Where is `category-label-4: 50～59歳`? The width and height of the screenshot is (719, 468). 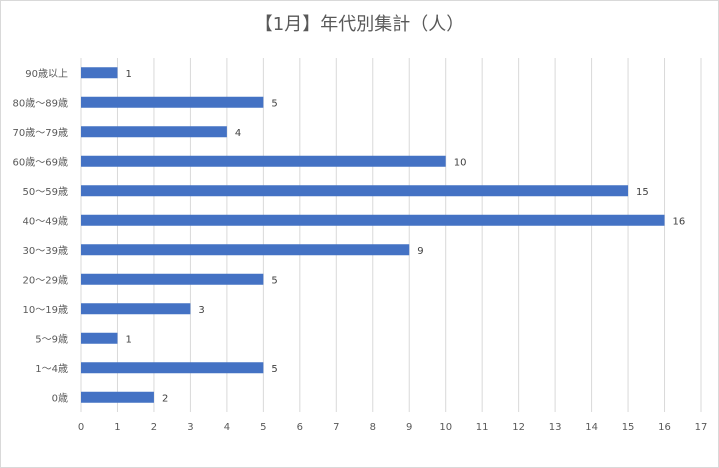
category-label-4: 50～59歳 is located at coordinates (45, 192).